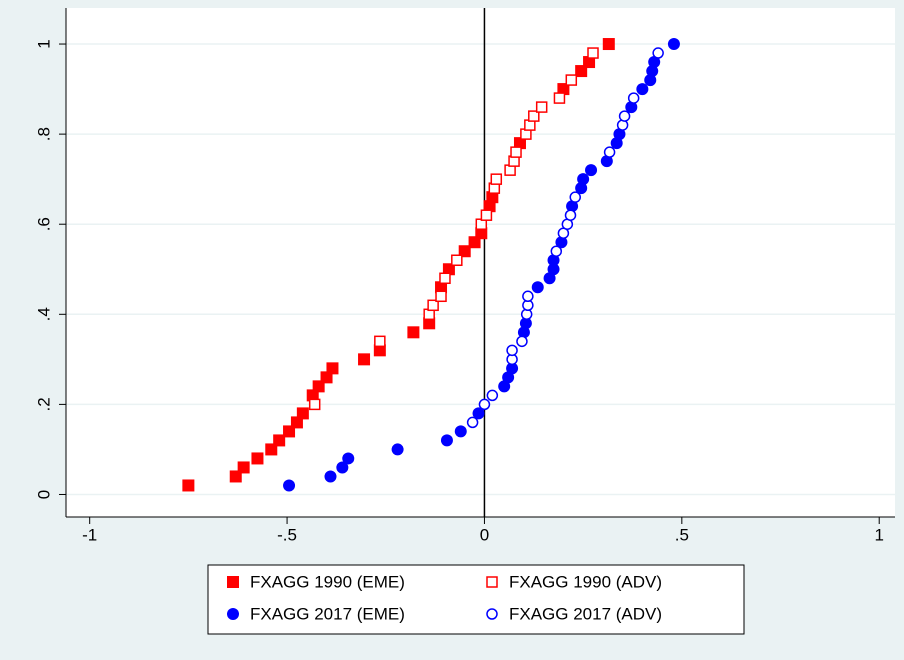 The height and width of the screenshot is (660, 904). I want to click on x-tick-label: -.5, so click(287, 534).